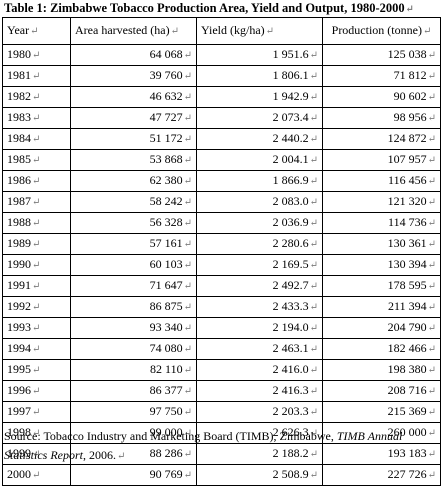  I want to click on table-row: 2000↵ 90 769↵ 2 508.9↵ 227 726↵, so click(221, 475).